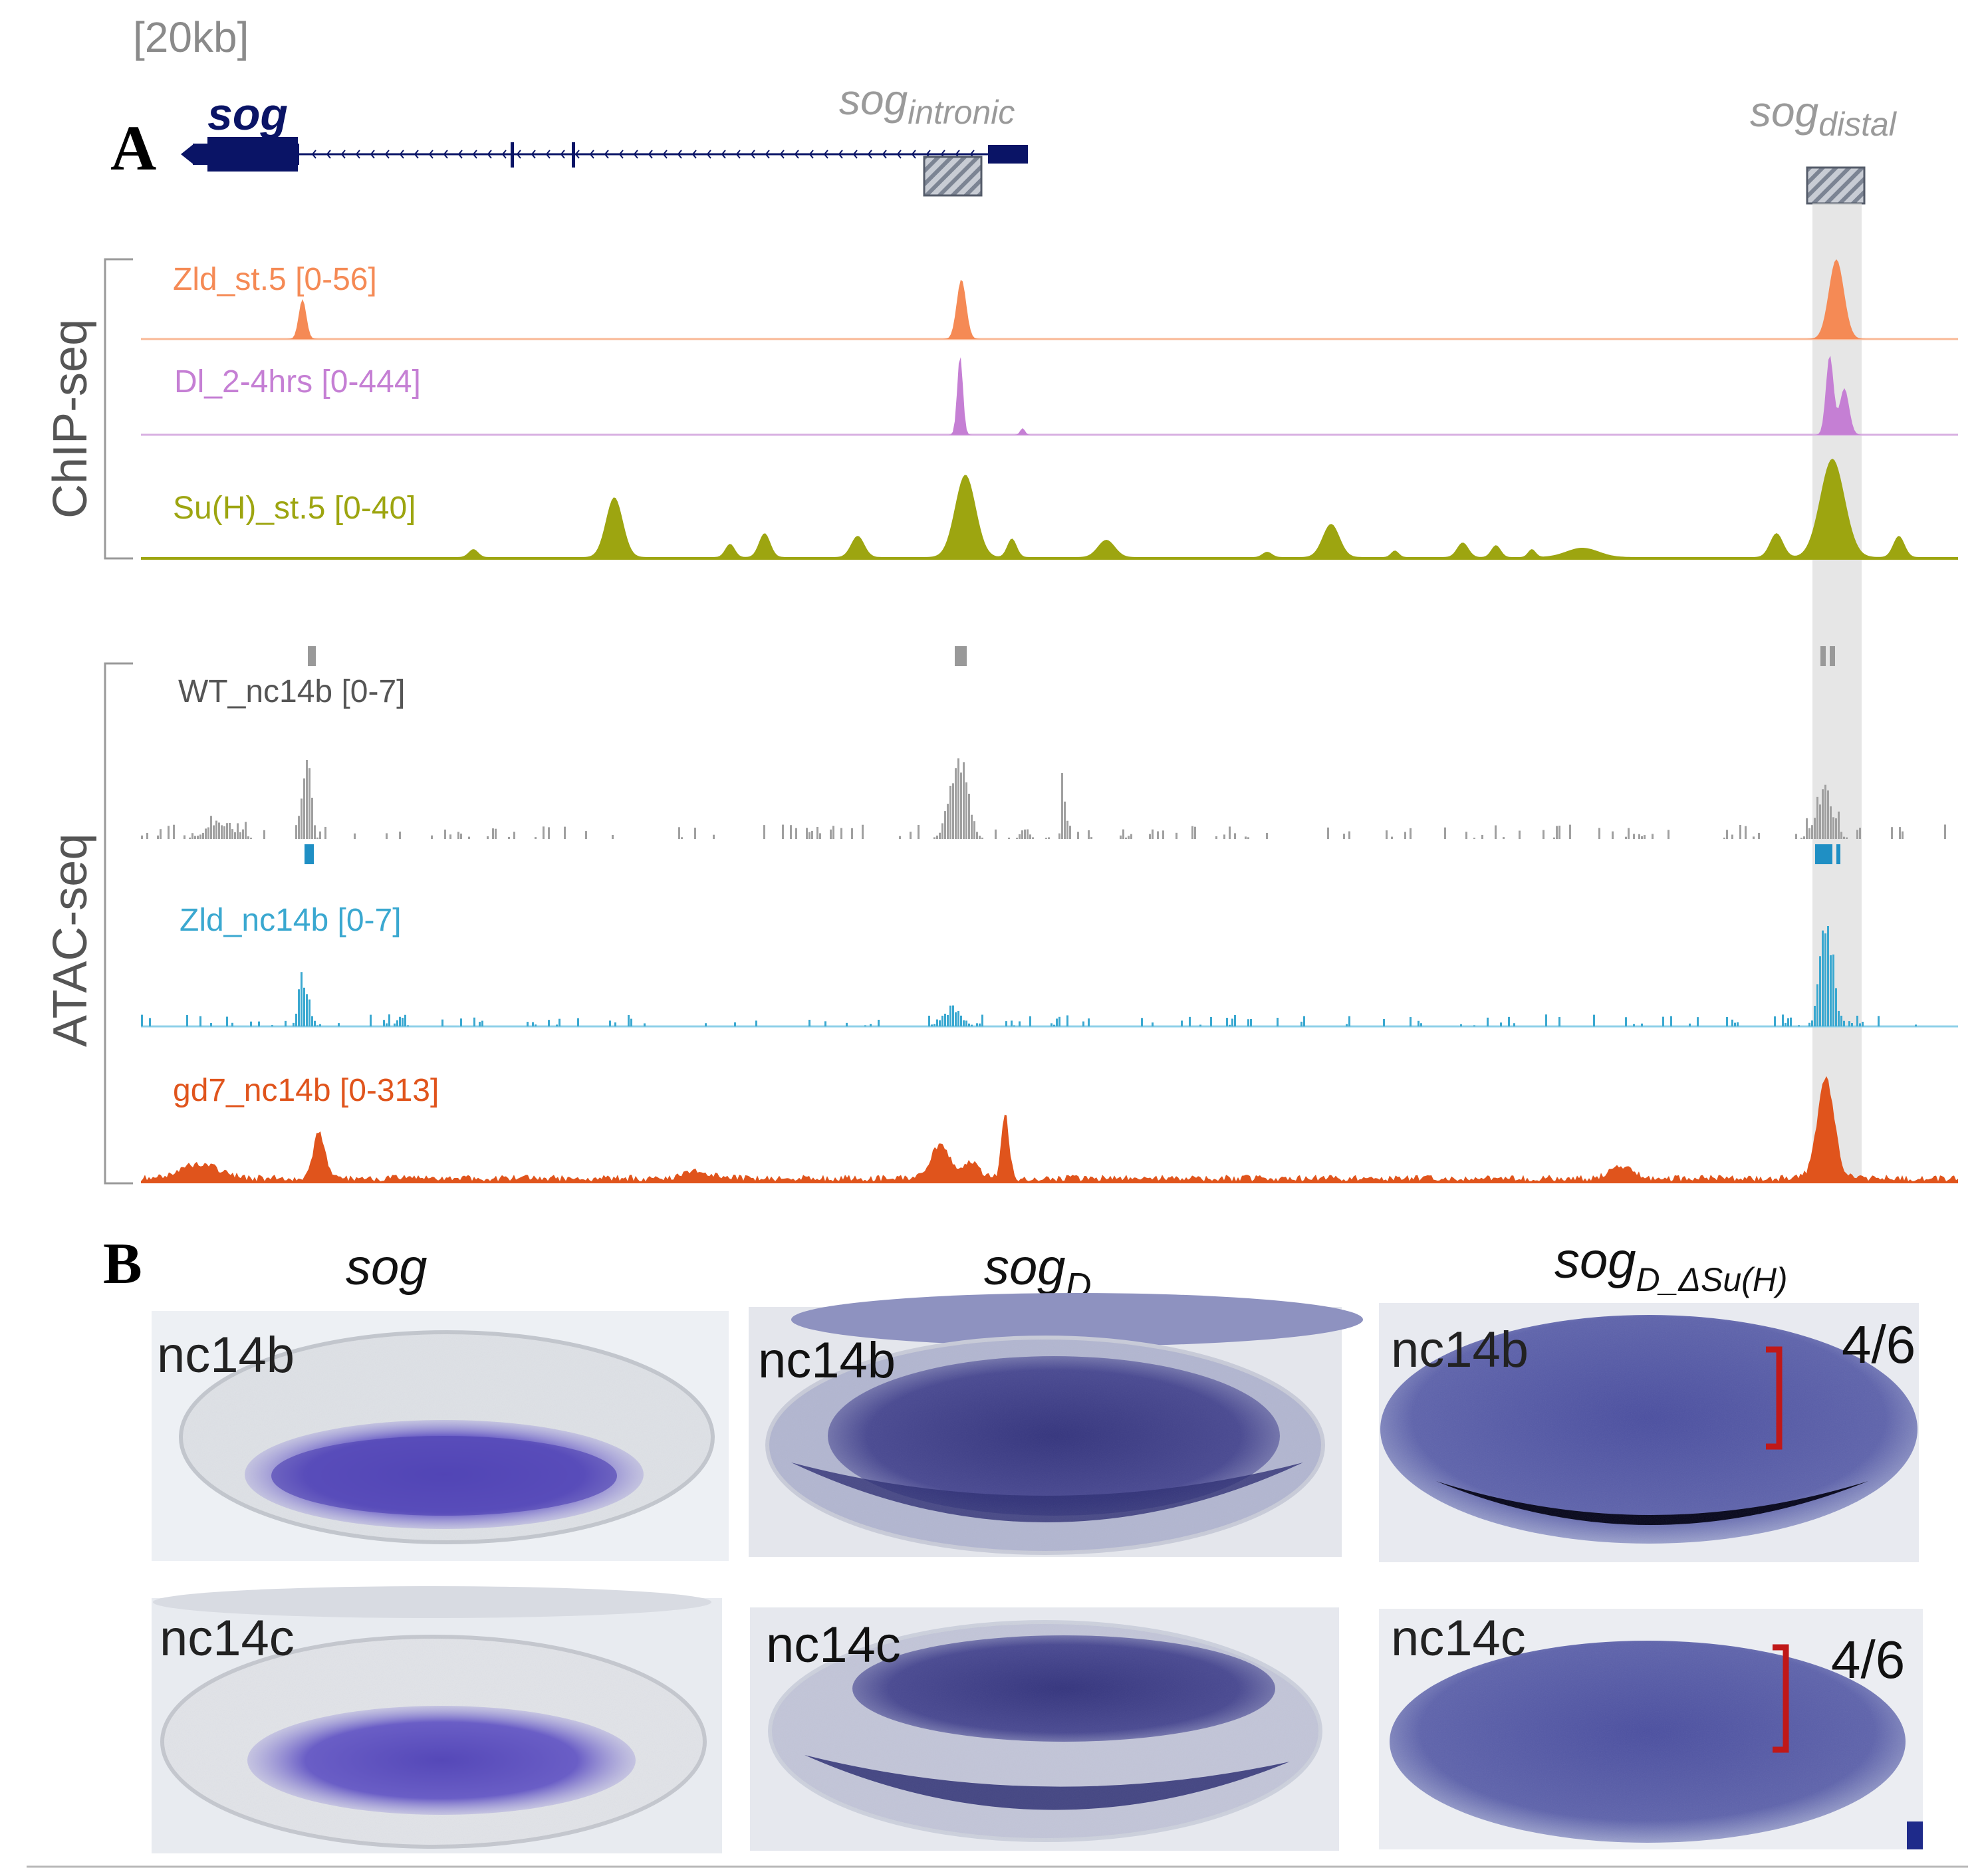 This screenshot has width=1978, height=1876. I want to click on atac-bracket, so click(118, 924).